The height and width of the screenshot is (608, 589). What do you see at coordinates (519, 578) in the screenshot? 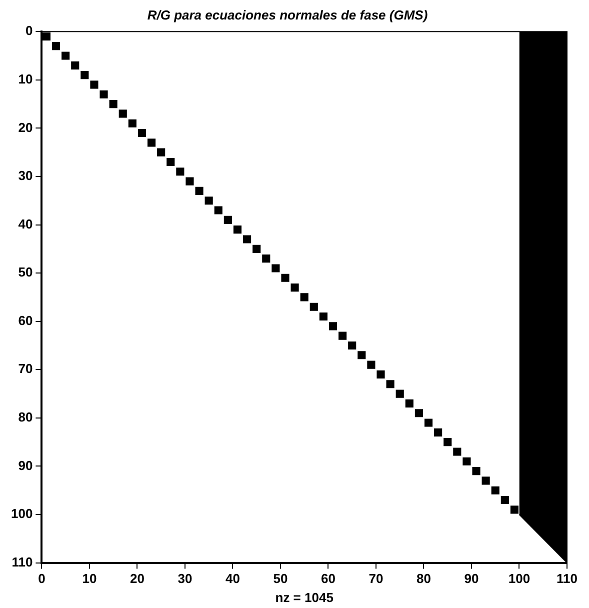
I see `x-tick-label: 100` at bounding box center [519, 578].